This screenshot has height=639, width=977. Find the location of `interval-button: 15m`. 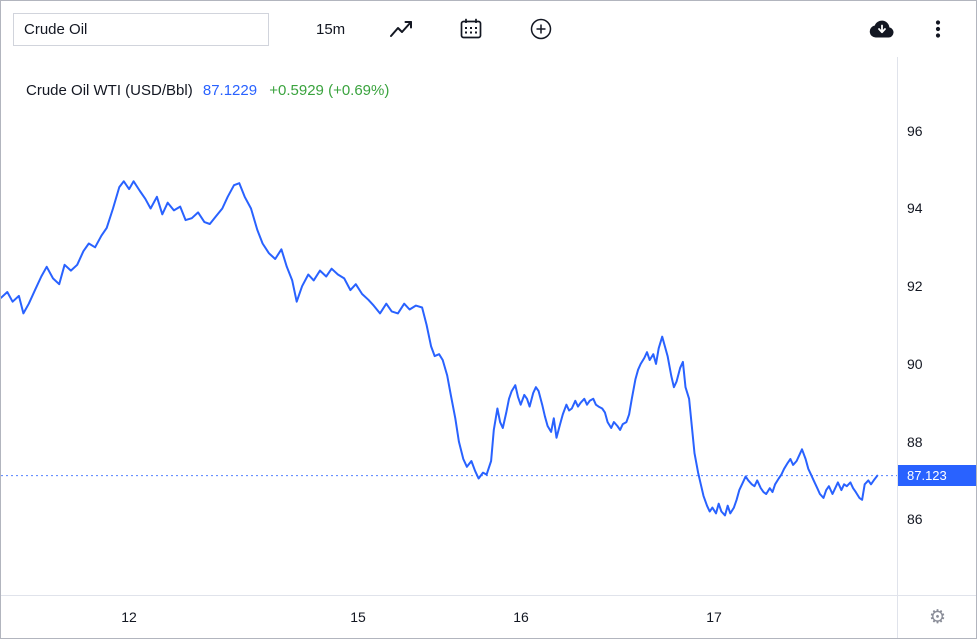

interval-button: 15m is located at coordinates (331, 29).